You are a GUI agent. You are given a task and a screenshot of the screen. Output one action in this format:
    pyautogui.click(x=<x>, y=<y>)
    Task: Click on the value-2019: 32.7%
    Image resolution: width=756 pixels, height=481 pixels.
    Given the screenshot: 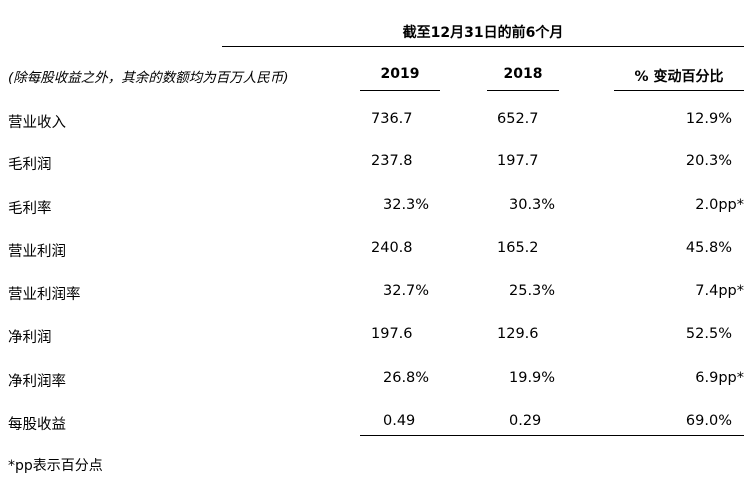 What is the action you would take?
    pyautogui.click(x=406, y=291)
    